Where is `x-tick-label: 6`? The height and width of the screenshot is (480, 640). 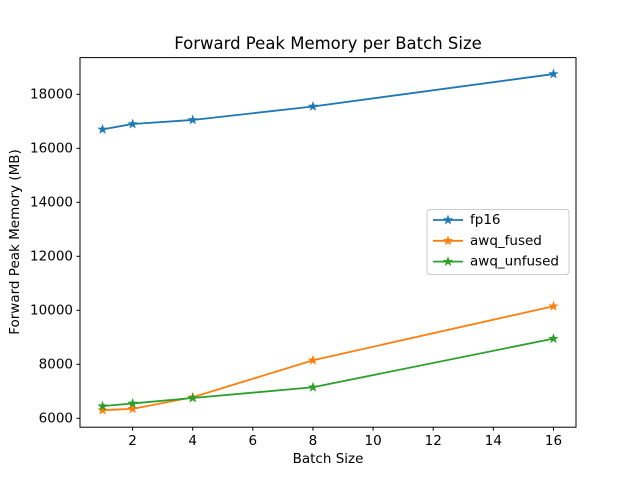
x-tick-label: 6 is located at coordinates (253, 441).